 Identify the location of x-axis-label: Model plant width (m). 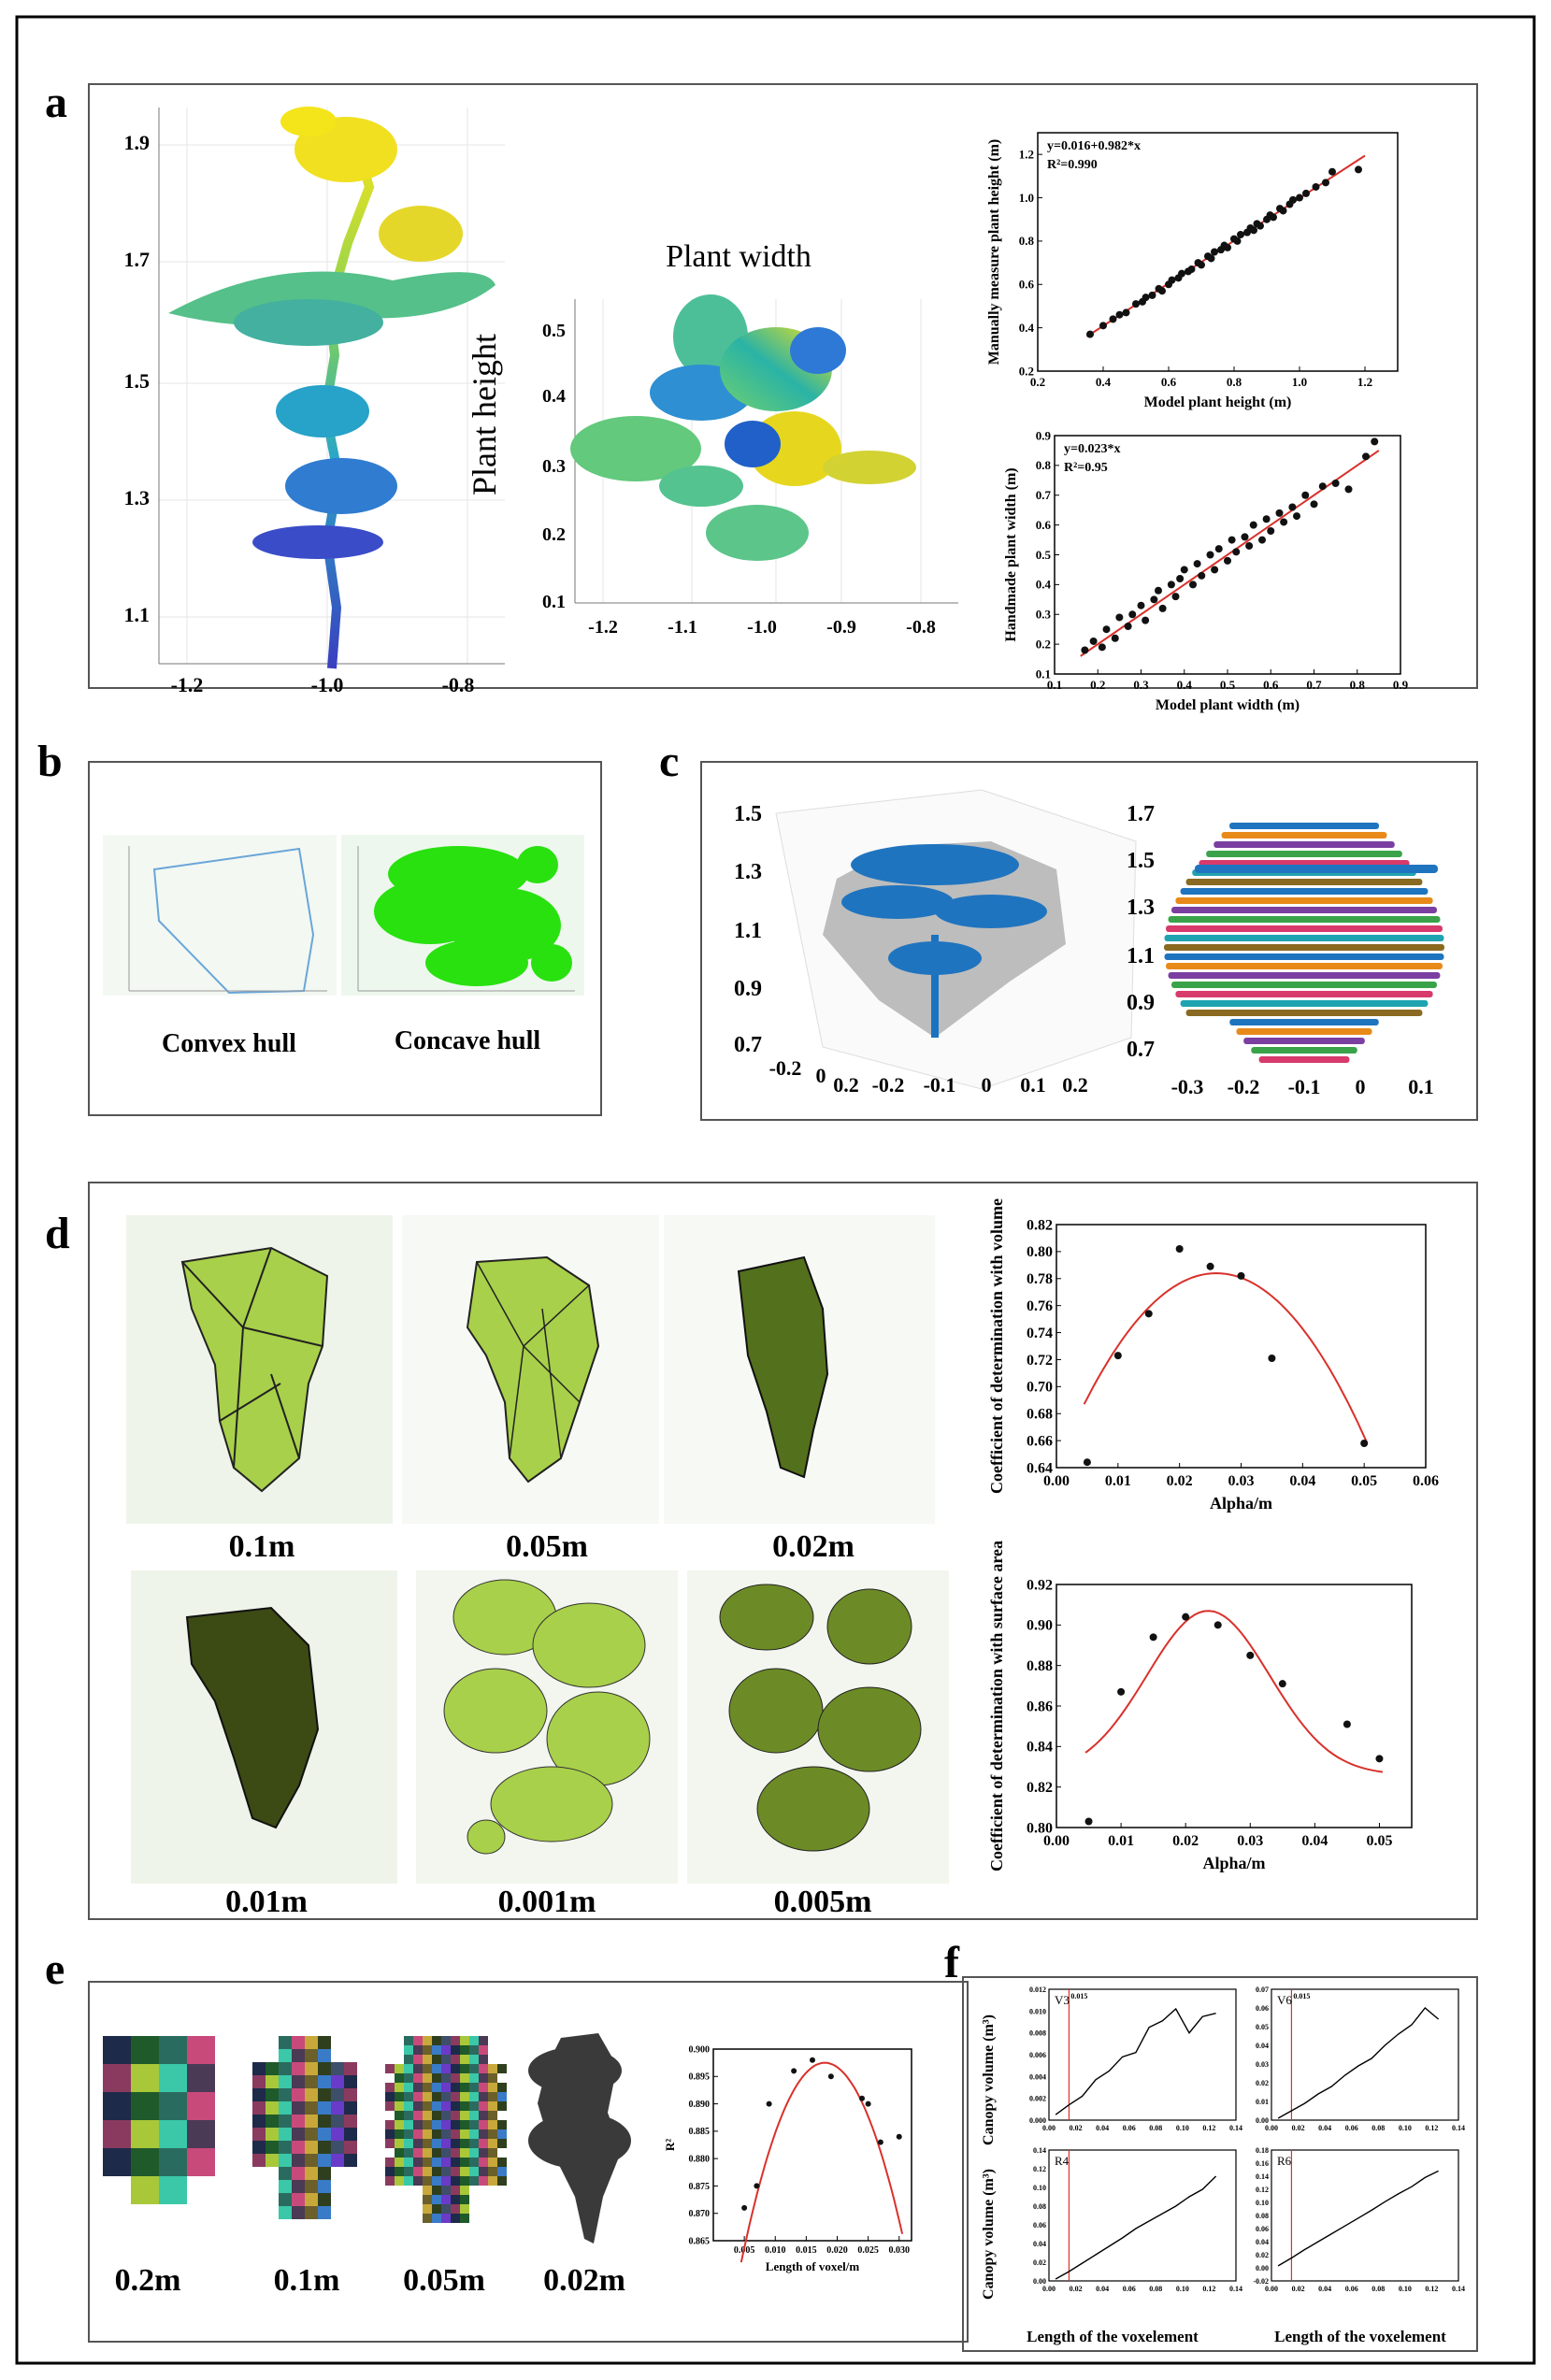
(1228, 705).